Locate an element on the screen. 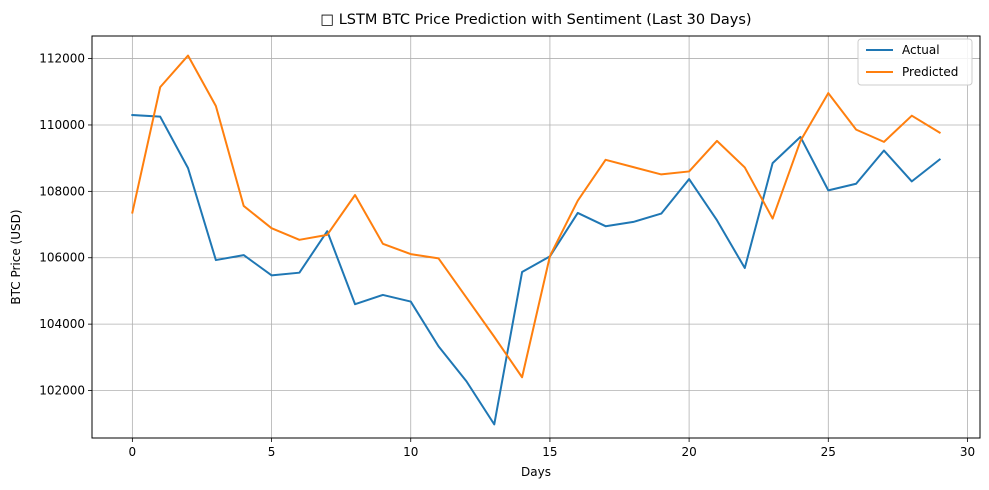 The height and width of the screenshot is (490, 989). x-tick-label: 10 is located at coordinates (410, 452).